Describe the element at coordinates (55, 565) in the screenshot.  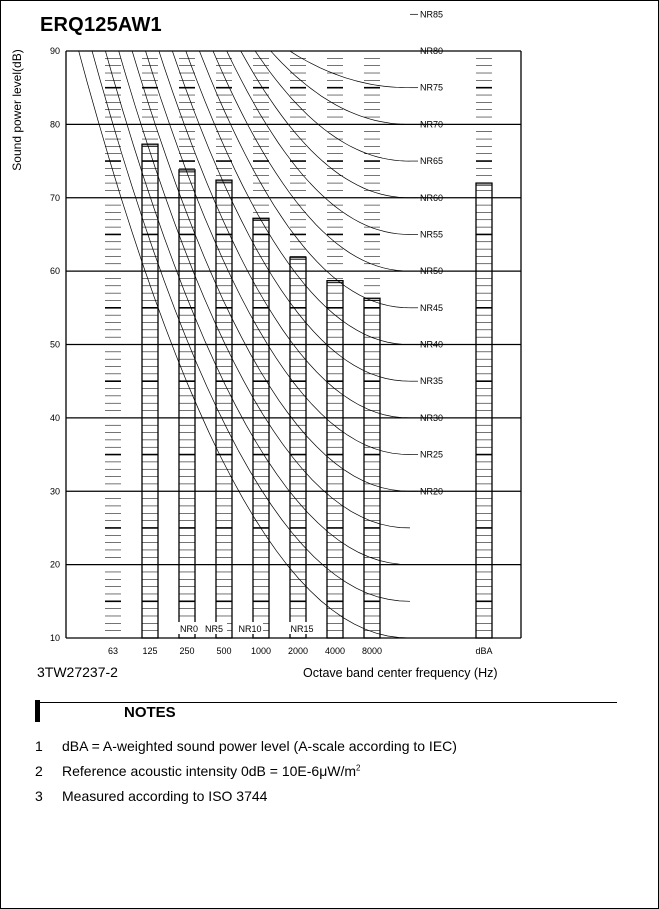
I see `y-tick-label: 20` at that location.